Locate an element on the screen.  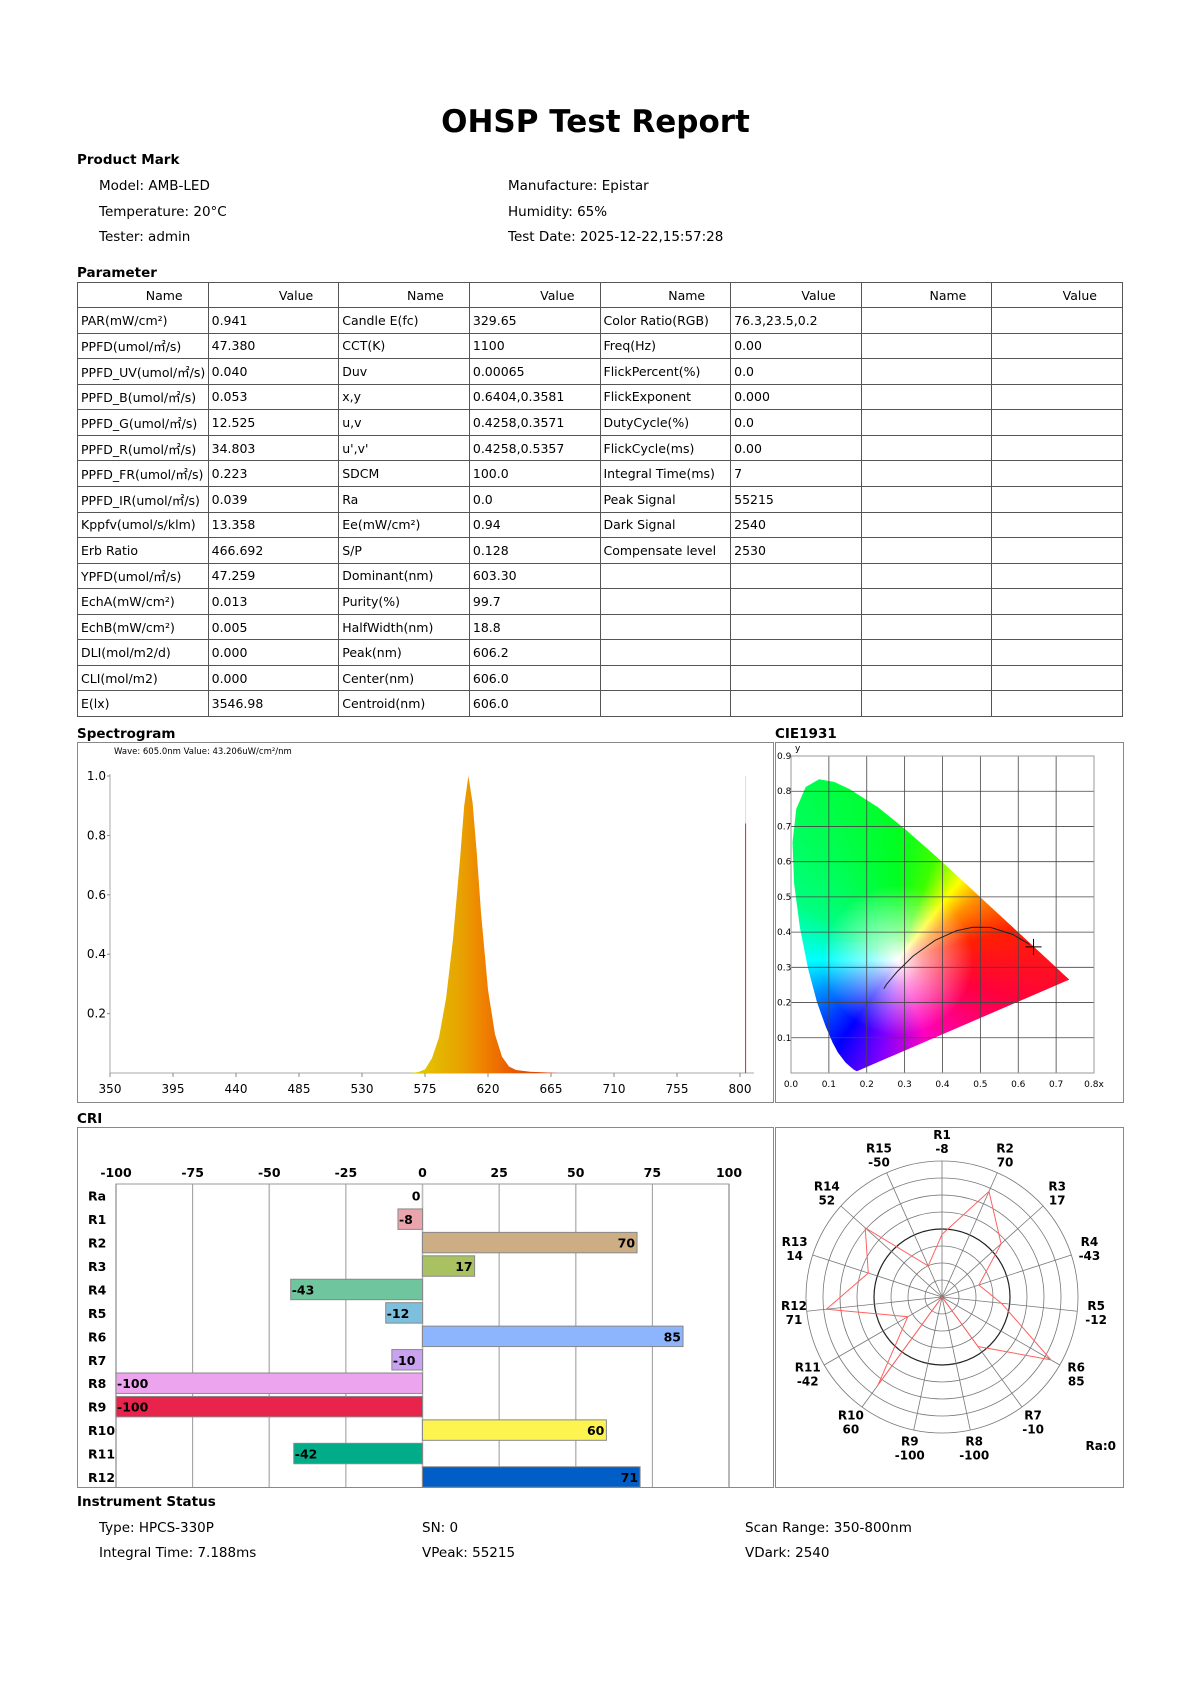
polar-value: -43 is located at coordinates (1090, 1256).